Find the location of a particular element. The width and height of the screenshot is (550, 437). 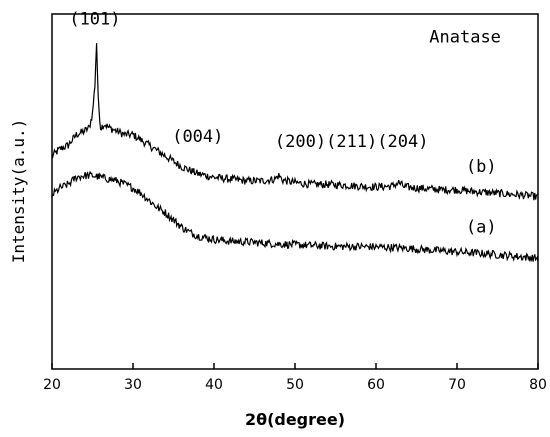

y-axis-title: Intensity(a.u.) is located at coordinates (18, 191).